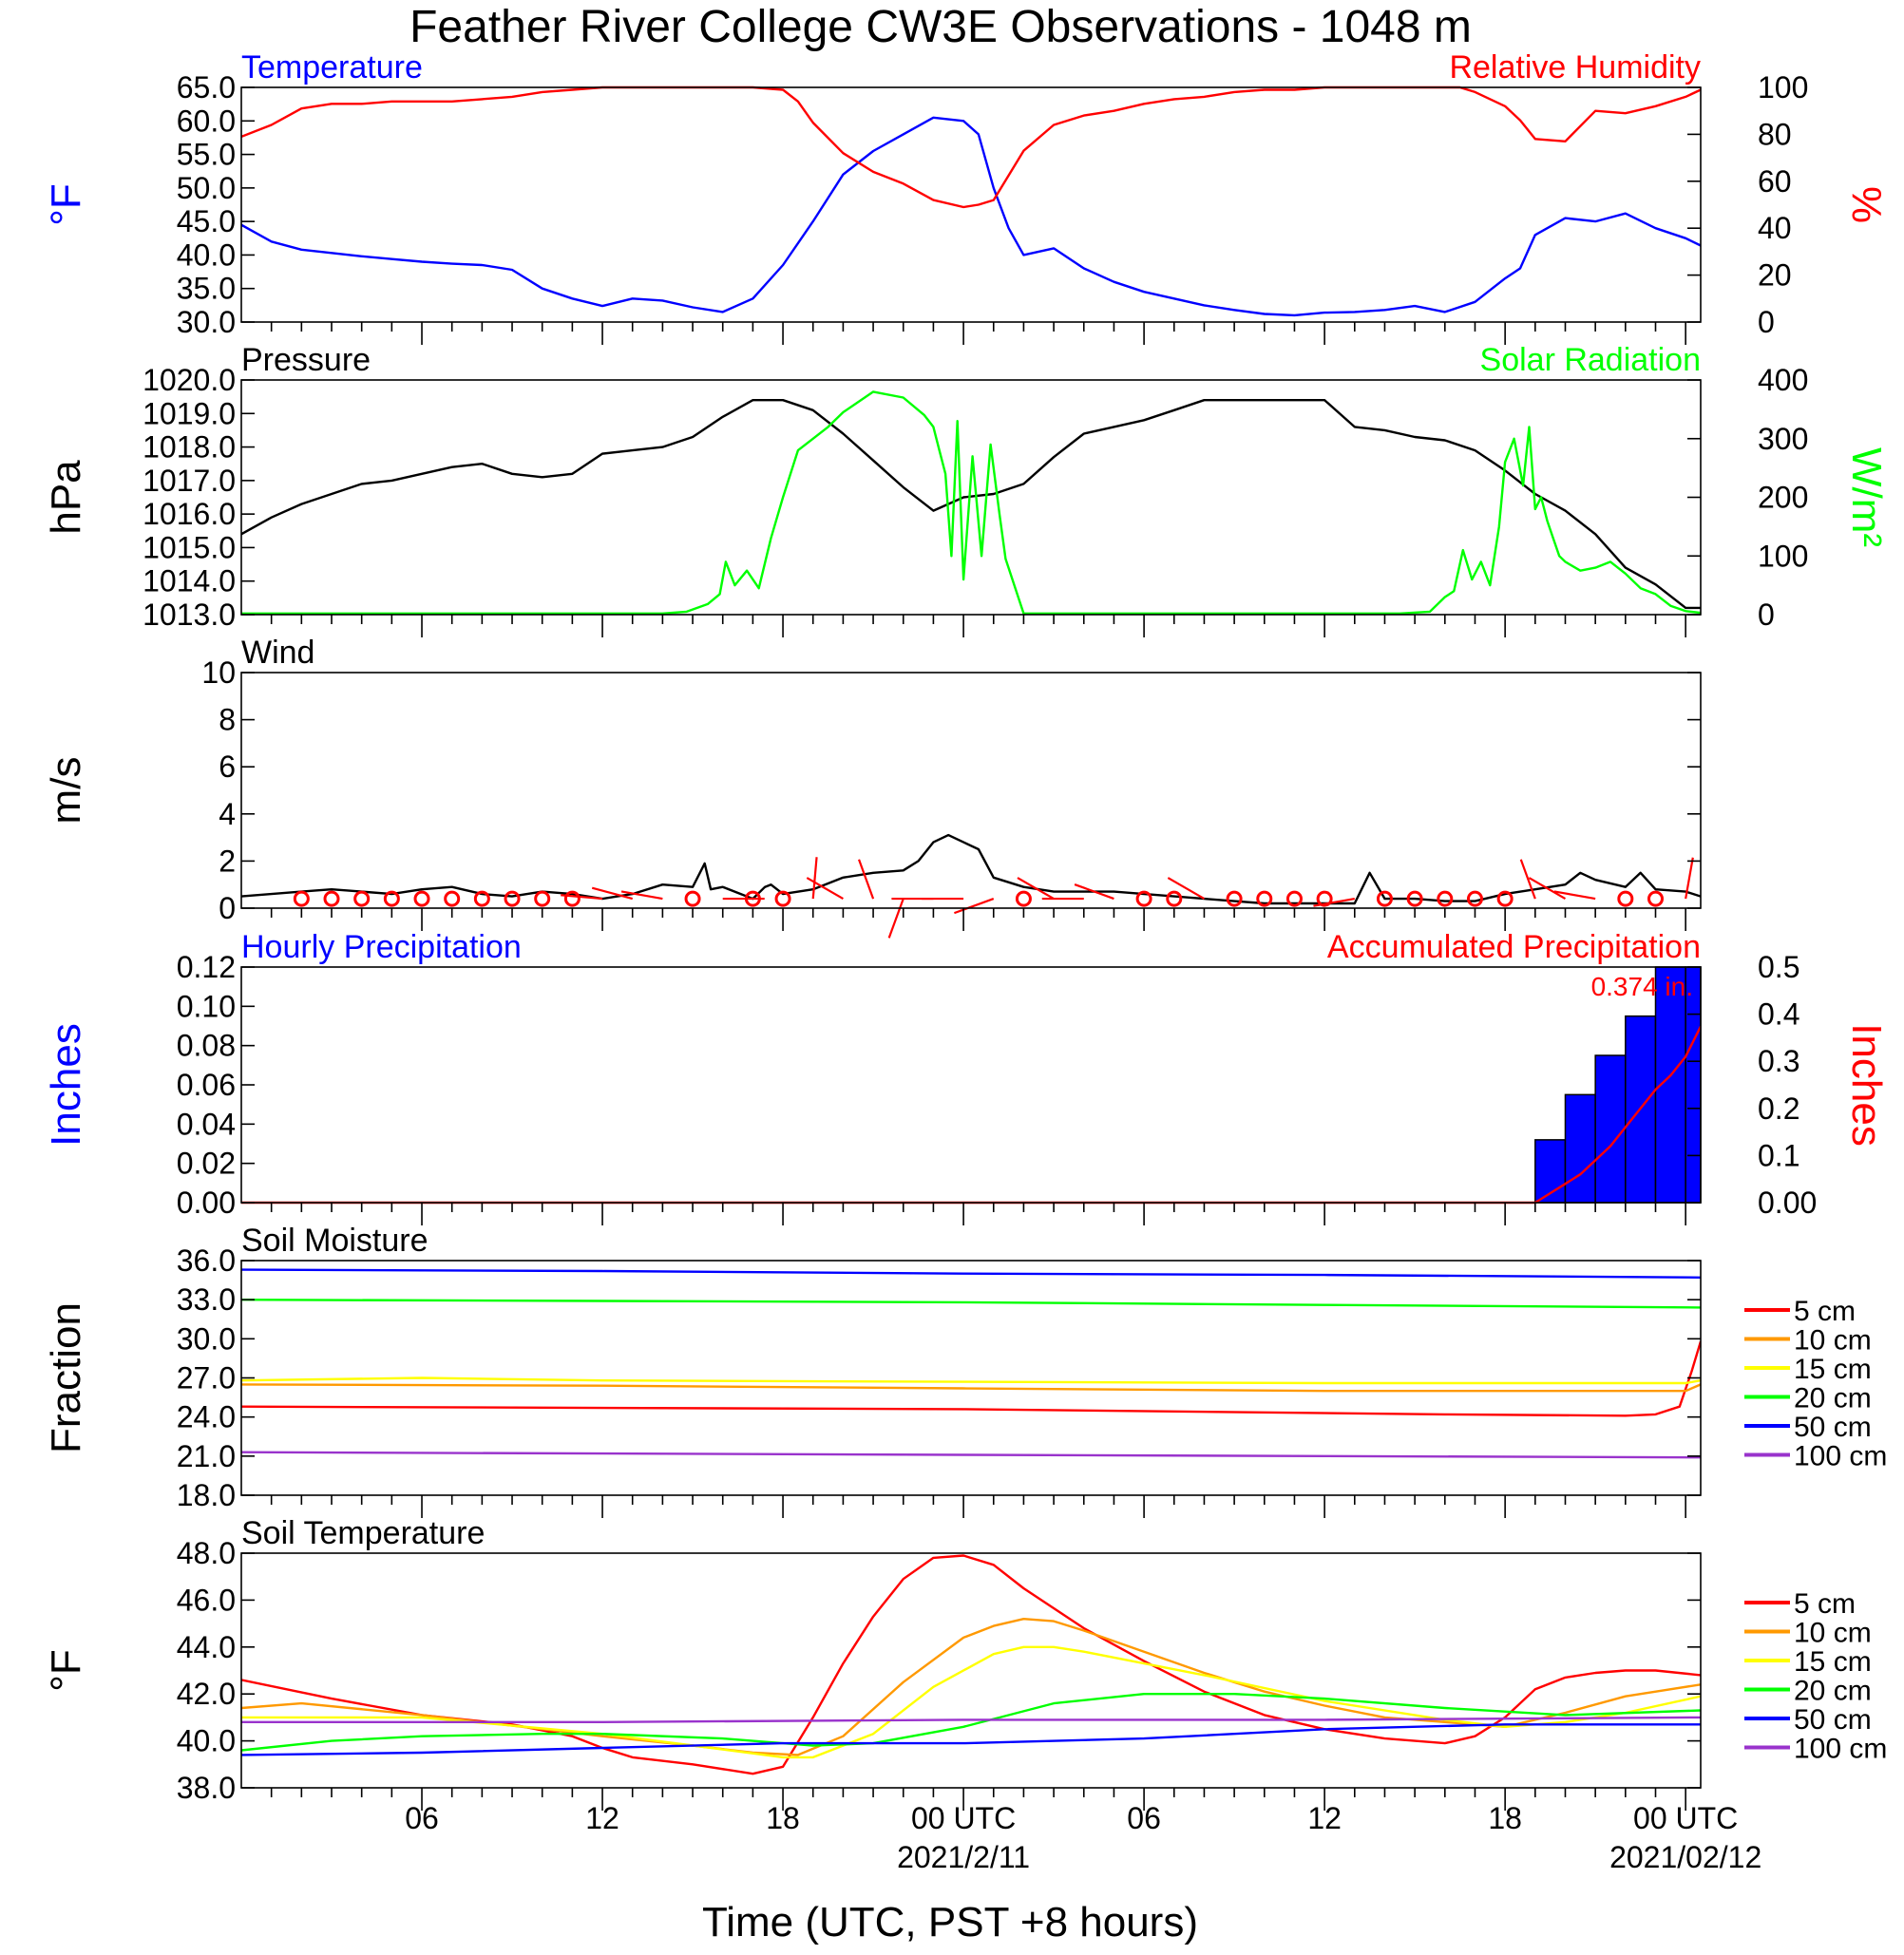  I want to click on y-tick-label: 65.0, so click(206, 87).